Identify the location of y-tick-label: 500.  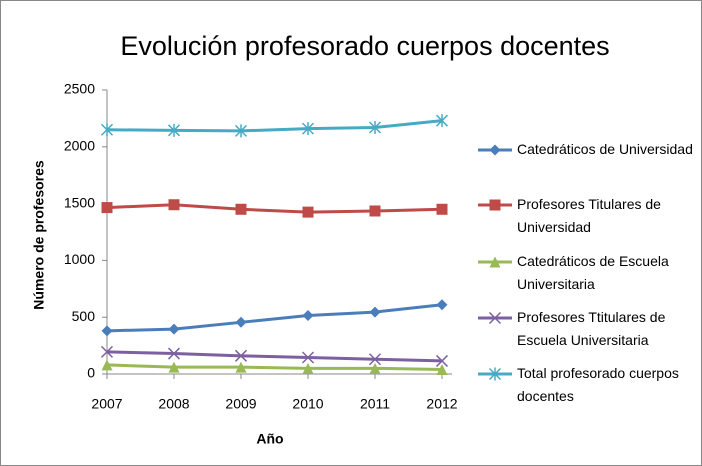
(84, 316).